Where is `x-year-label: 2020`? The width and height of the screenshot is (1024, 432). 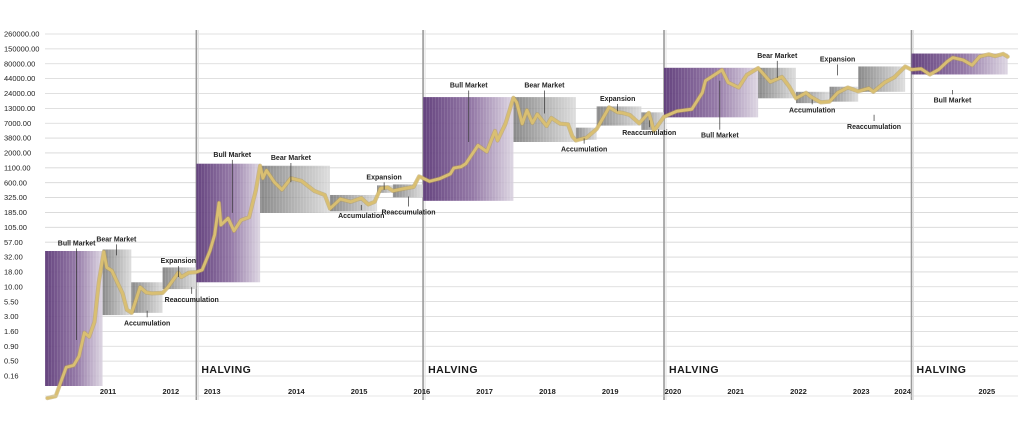 x-year-label: 2020 is located at coordinates (673, 391).